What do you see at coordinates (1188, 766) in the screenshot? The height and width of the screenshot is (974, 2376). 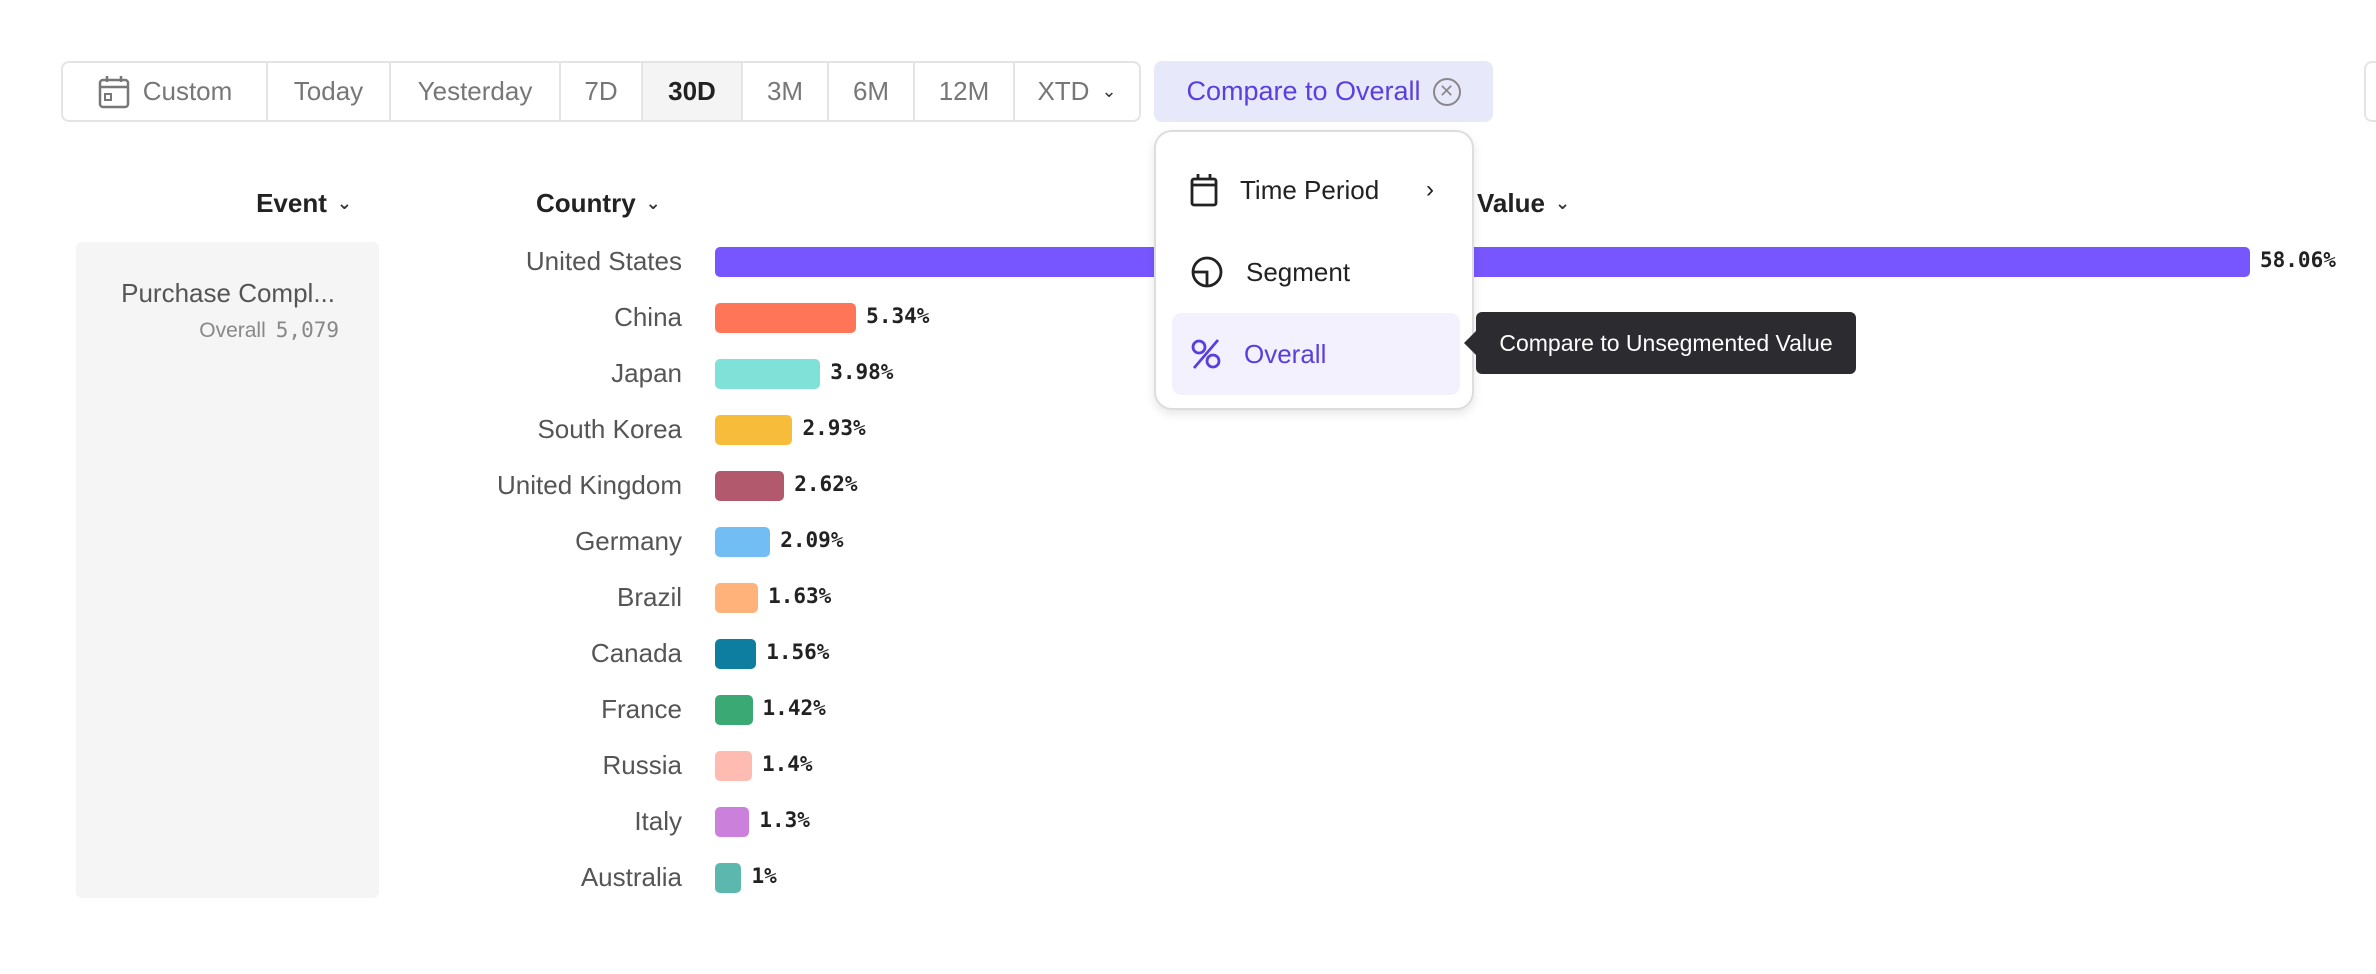 I see `chart-row: Russia 1.4%` at bounding box center [1188, 766].